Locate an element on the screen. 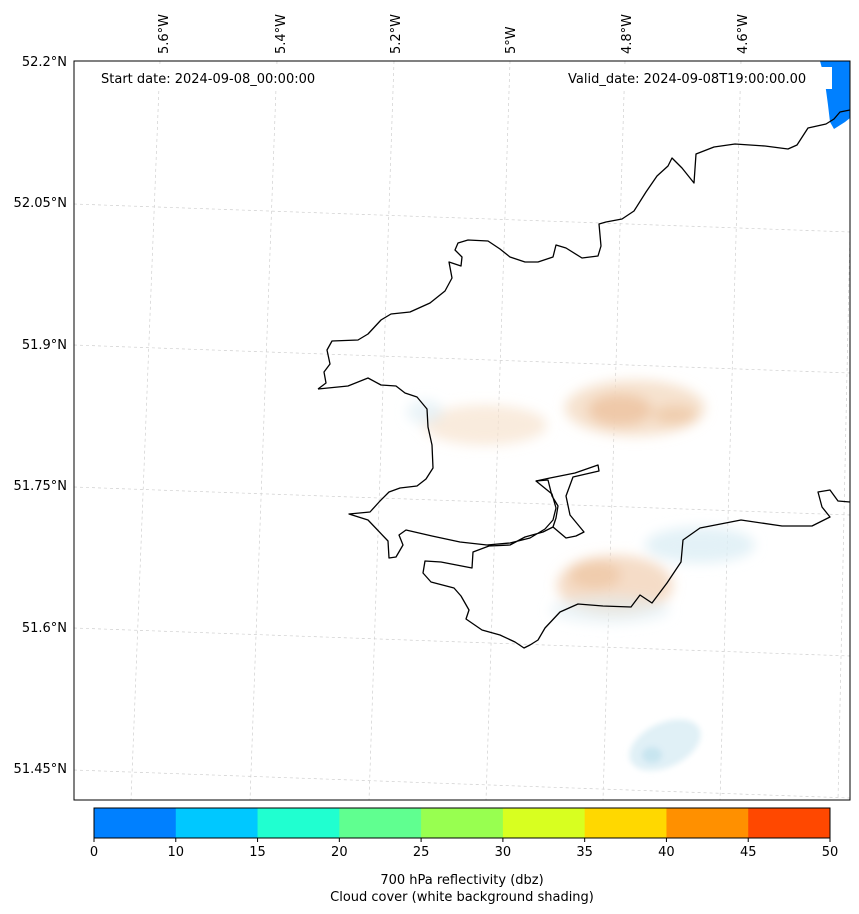  colorbar-tick-label-10: 10 is located at coordinates (176, 852).